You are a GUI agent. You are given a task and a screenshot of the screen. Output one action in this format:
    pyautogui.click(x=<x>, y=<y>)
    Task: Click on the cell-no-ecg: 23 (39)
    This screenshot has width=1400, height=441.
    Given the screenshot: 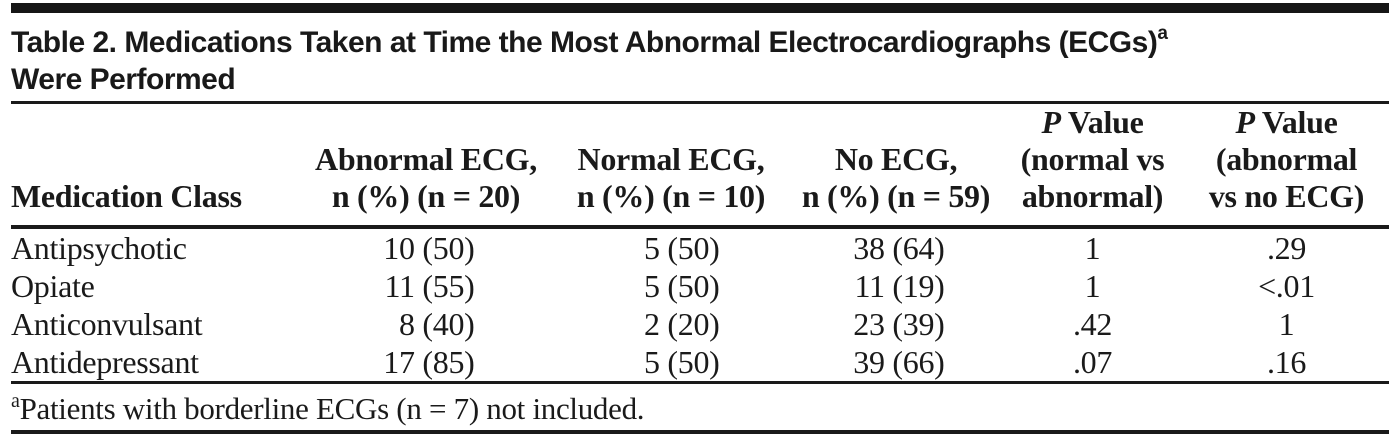 What is the action you would take?
    pyautogui.click(x=899, y=323)
    